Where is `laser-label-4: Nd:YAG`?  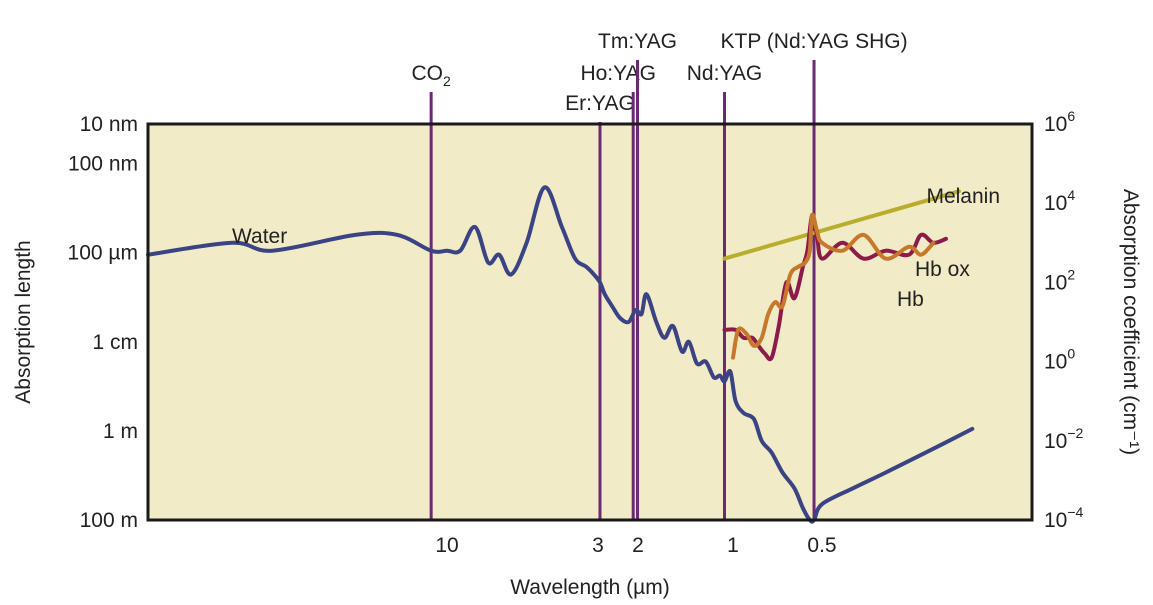 laser-label-4: Nd:YAG is located at coordinates (724, 73).